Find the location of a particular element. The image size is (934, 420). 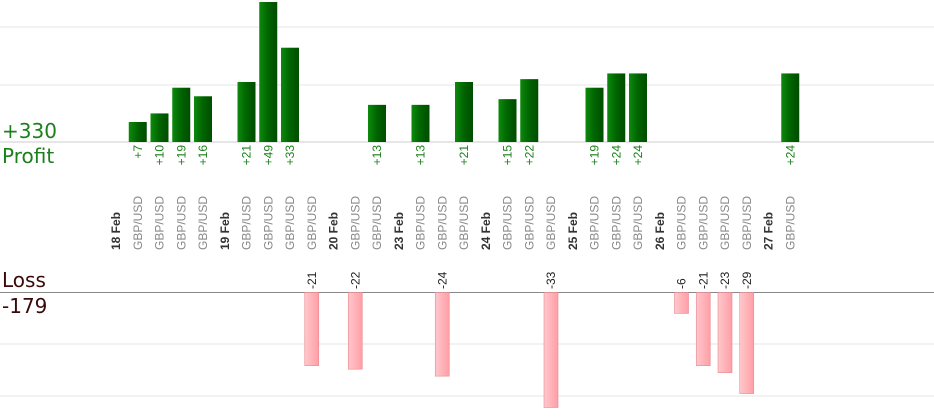

profit-value-label: +33 is located at coordinates (290, 155).